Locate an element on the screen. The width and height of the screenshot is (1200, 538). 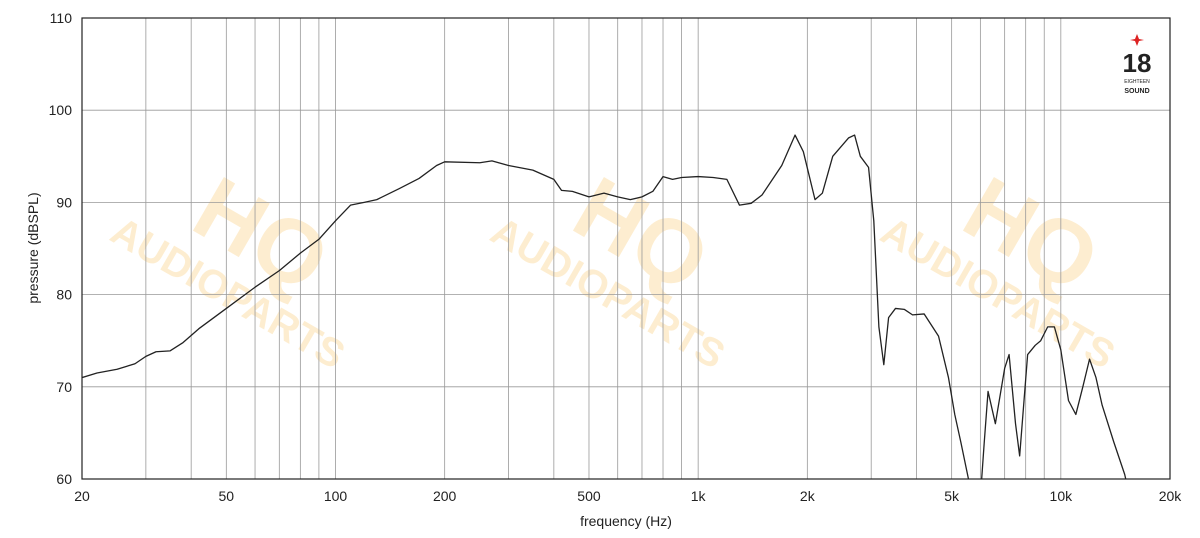
x-tick-label: 10k is located at coordinates (1062, 496).